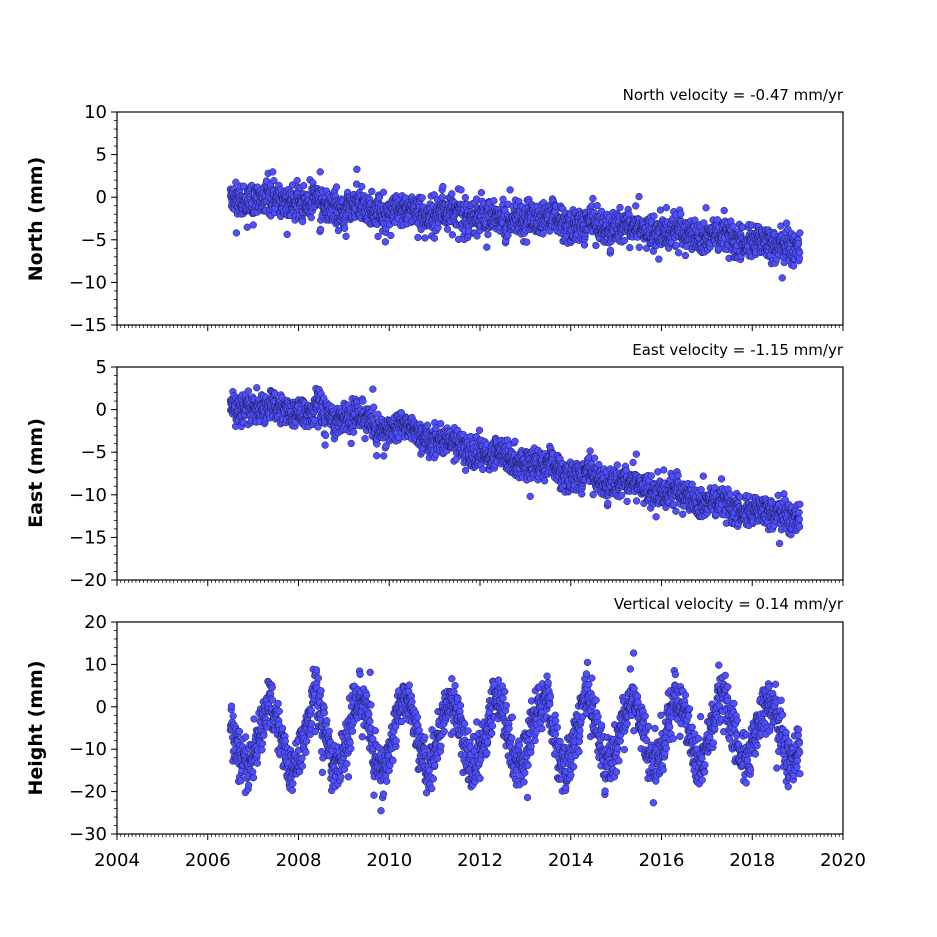 This screenshot has width=937, height=937. I want to click on east-x-ticks, so click(480, 583).